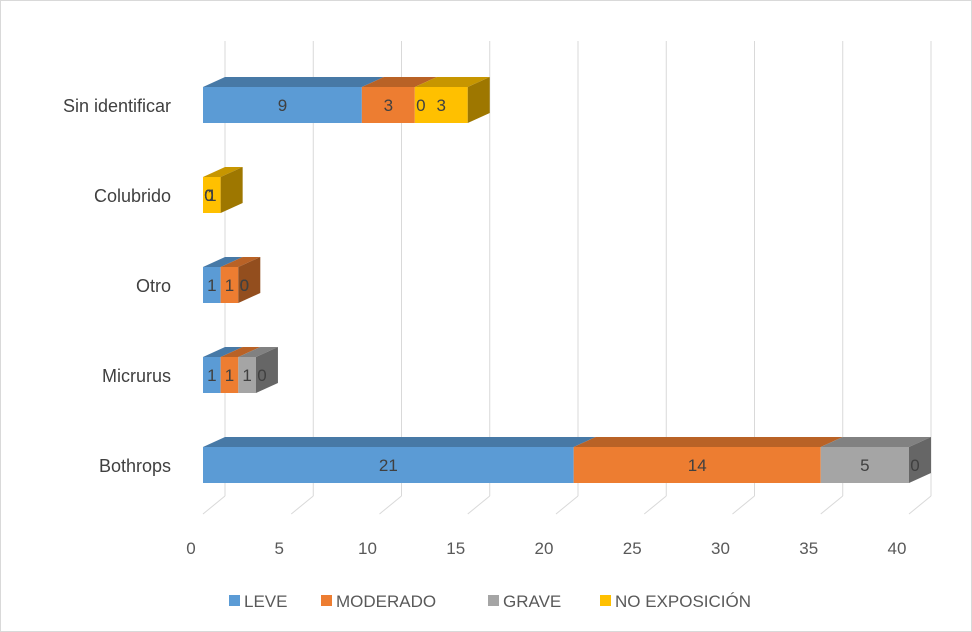 The image size is (972, 632). What do you see at coordinates (117, 106) in the screenshot?
I see `category-label: Sin identificar` at bounding box center [117, 106].